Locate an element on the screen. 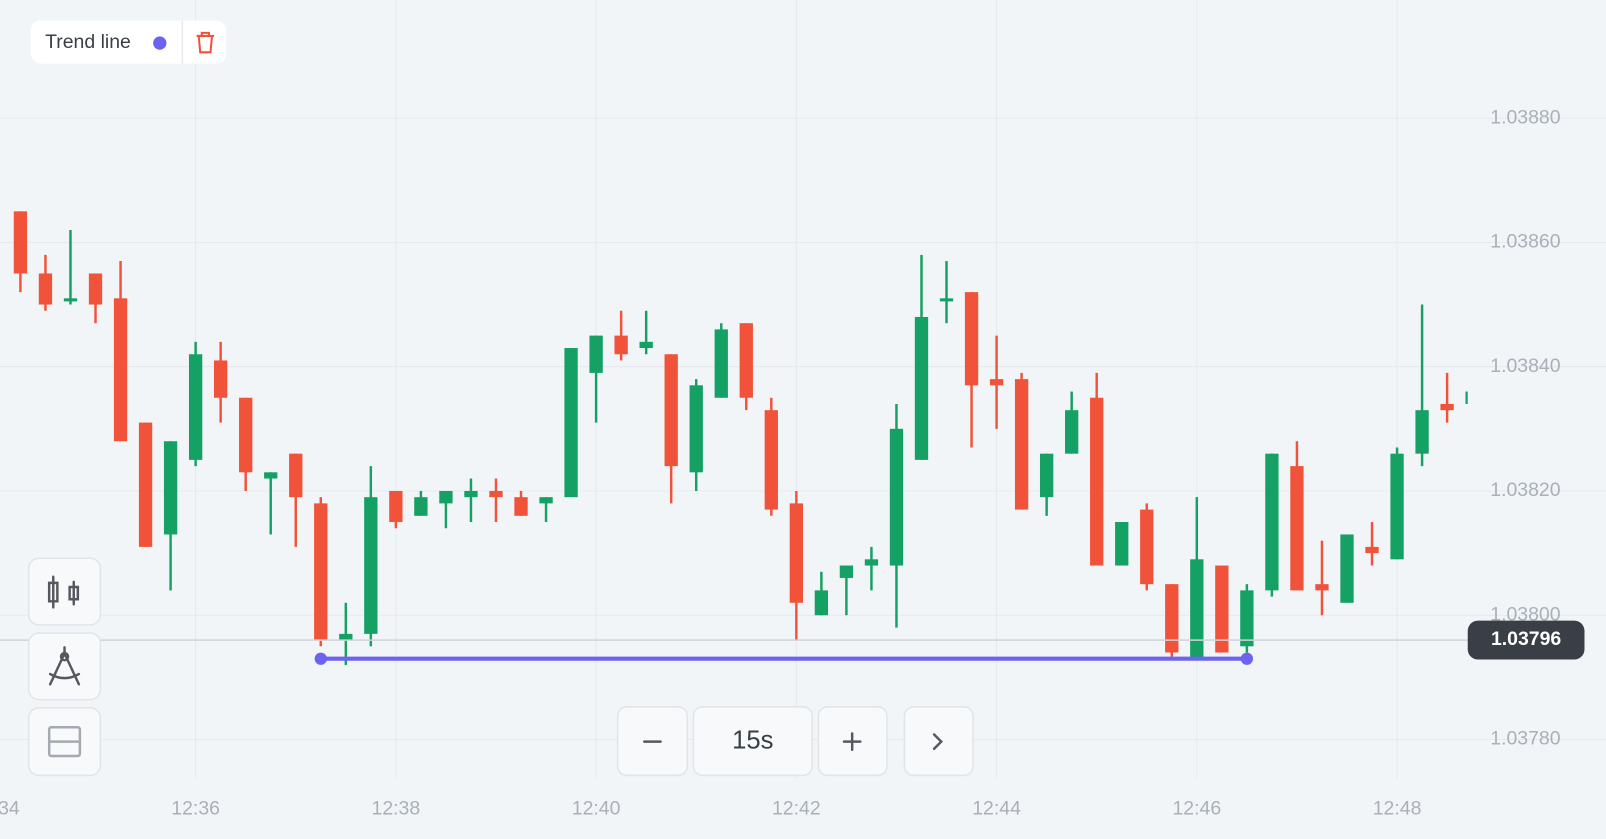 The width and height of the screenshot is (1606, 839). x-tick-label: 12:44 is located at coordinates (996, 808).